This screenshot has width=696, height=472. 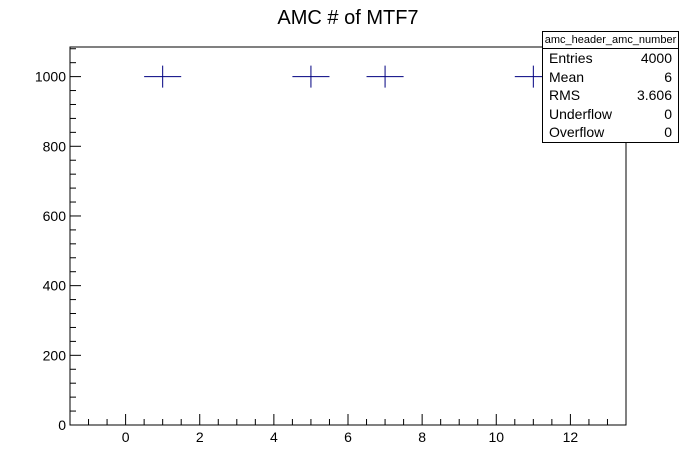 What do you see at coordinates (610, 58) in the screenshot?
I see `stats-row: Entries 4000` at bounding box center [610, 58].